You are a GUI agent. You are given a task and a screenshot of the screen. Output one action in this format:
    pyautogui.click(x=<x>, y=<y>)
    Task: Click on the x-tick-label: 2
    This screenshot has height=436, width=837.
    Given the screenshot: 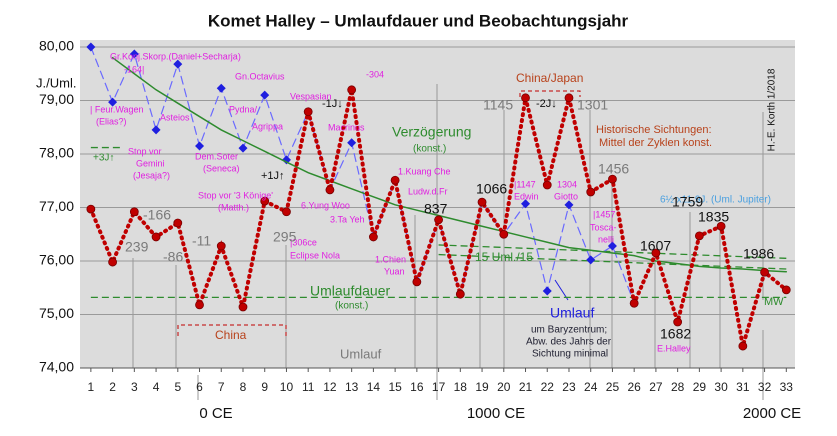 What is the action you would take?
    pyautogui.click(x=112, y=387)
    